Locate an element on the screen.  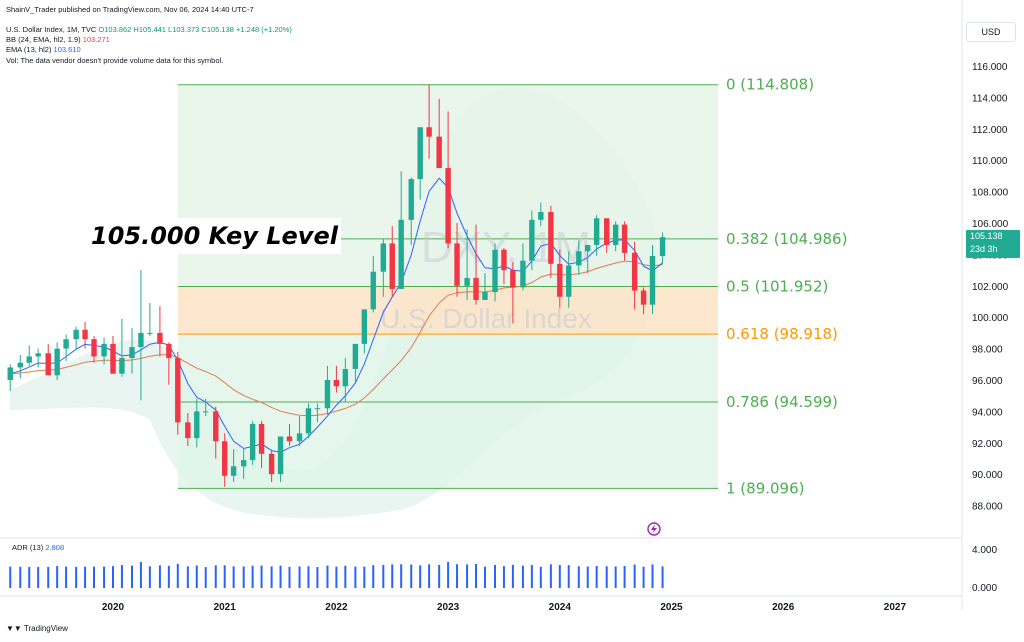
adr-name: ADR (13) is located at coordinates (28, 547).